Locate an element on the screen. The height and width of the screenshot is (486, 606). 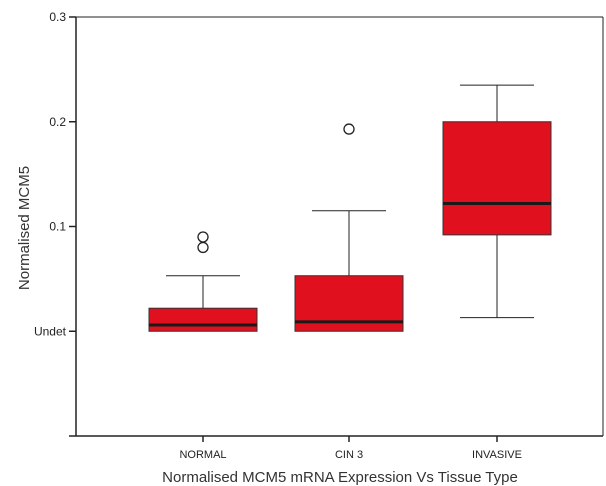
y-tick-label: 0.2 is located at coordinates (57, 122).